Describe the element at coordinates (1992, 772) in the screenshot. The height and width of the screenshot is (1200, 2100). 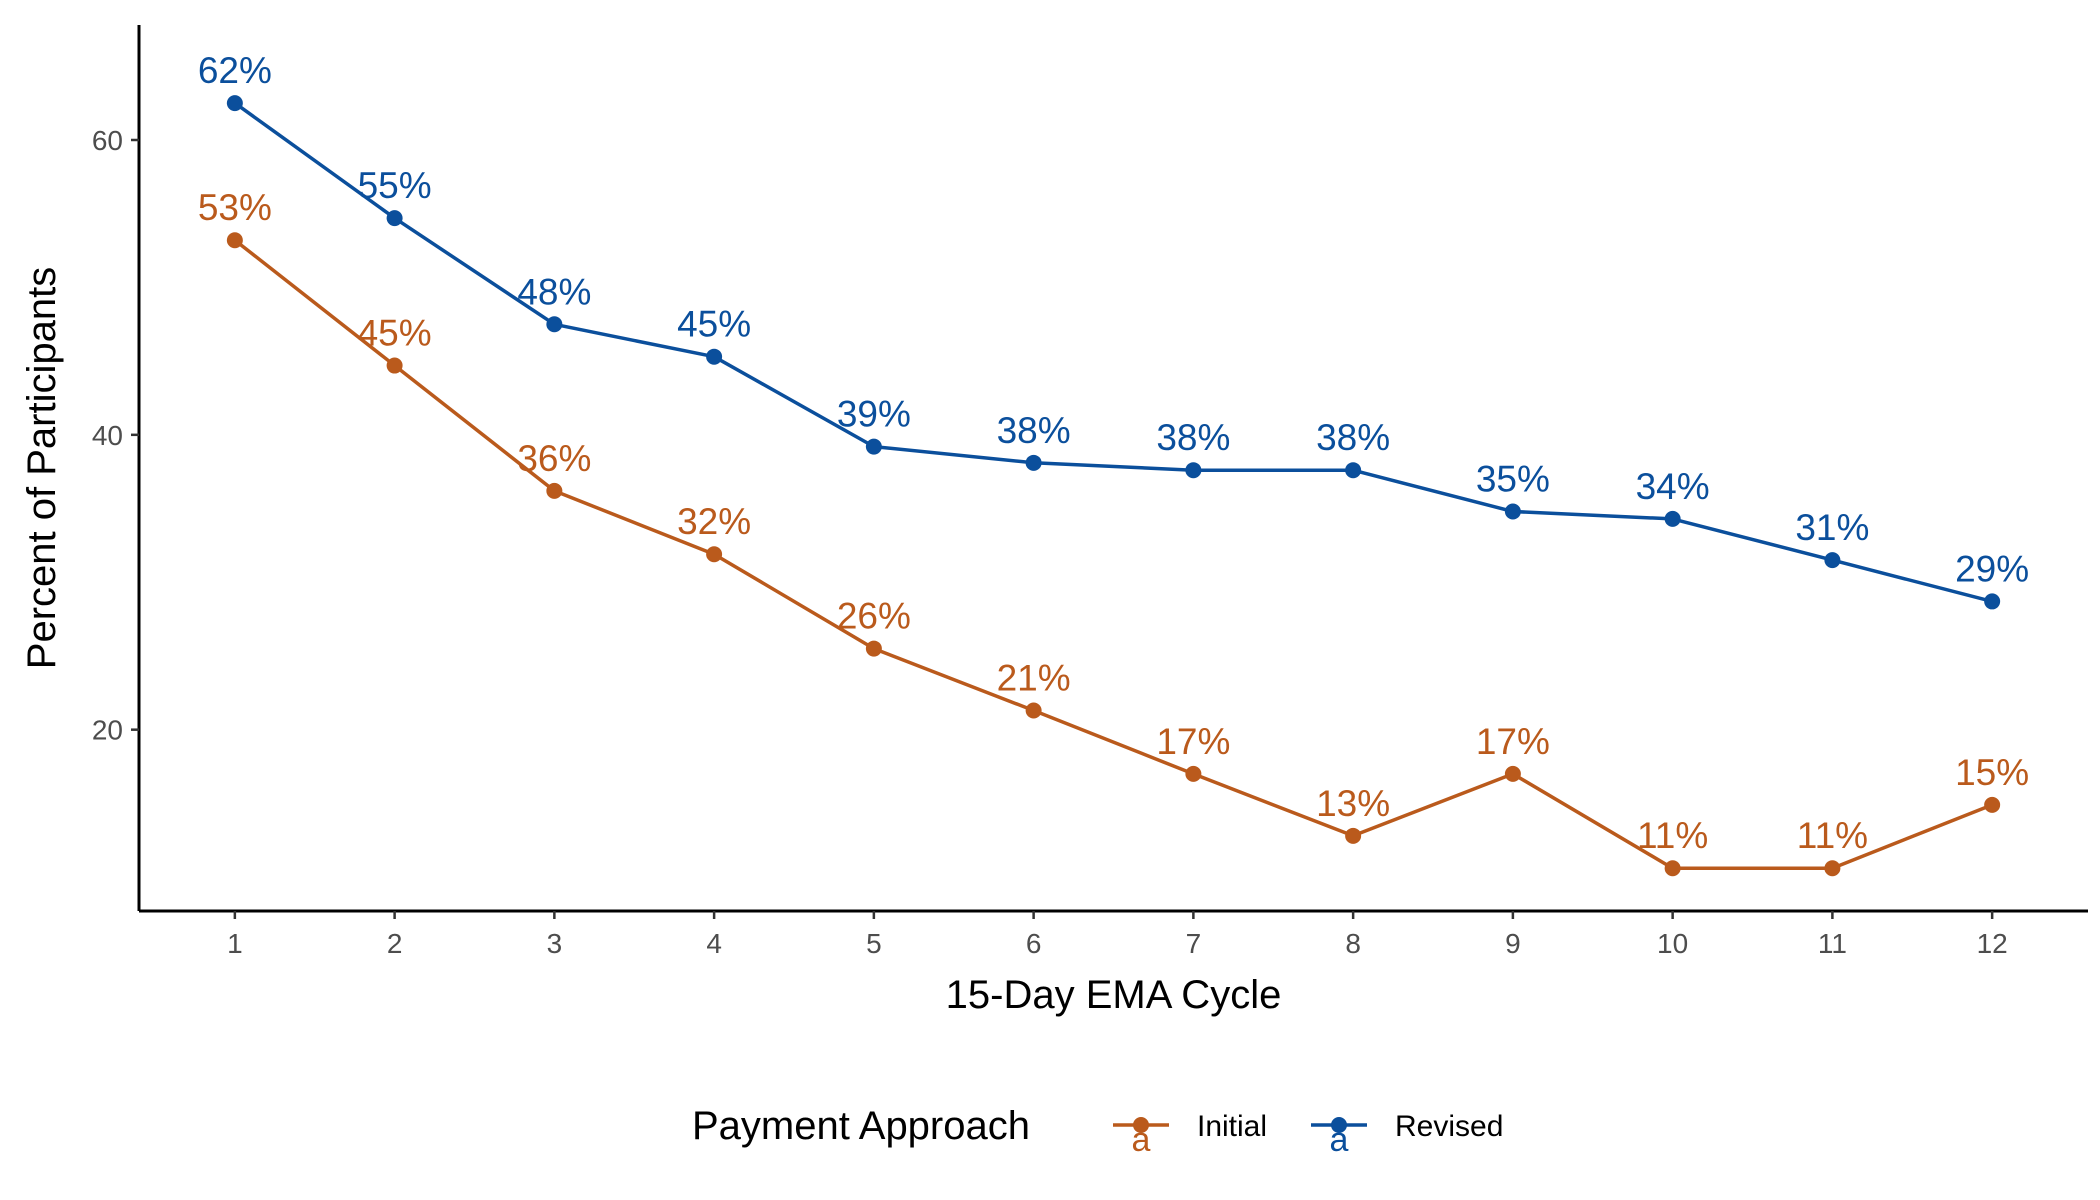
I see `data-label-initial: 15%` at that location.